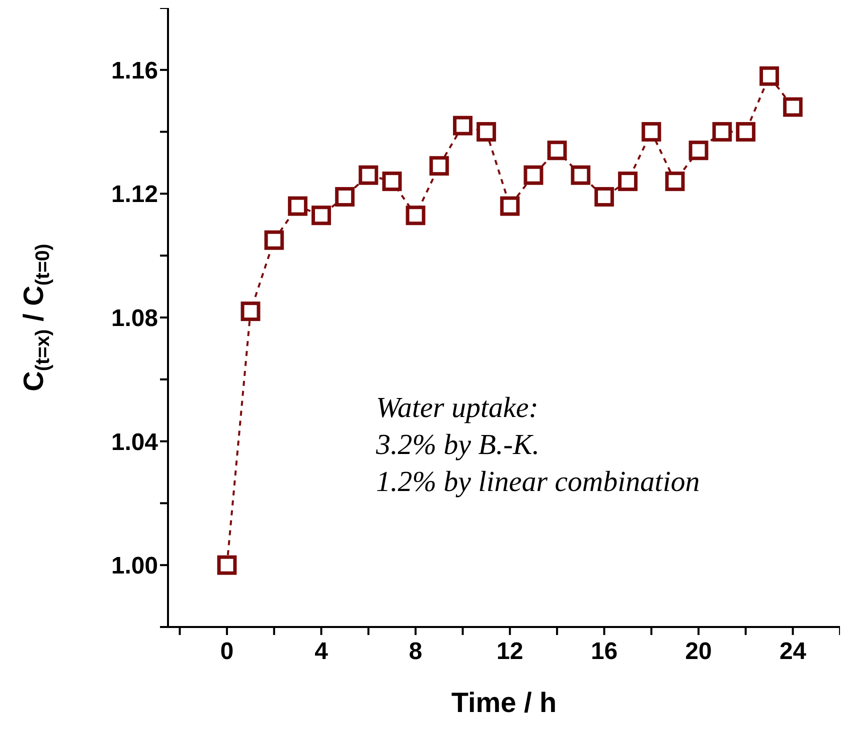  I want to click on x-axis-title: Time / h, so click(504, 702).